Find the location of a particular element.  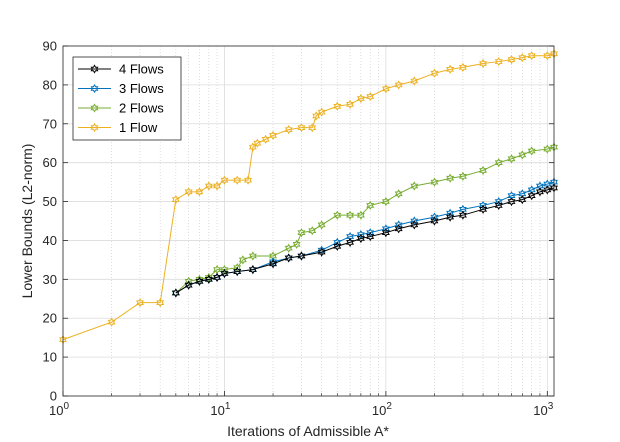

y-tick-label: 60 is located at coordinates (50, 162).